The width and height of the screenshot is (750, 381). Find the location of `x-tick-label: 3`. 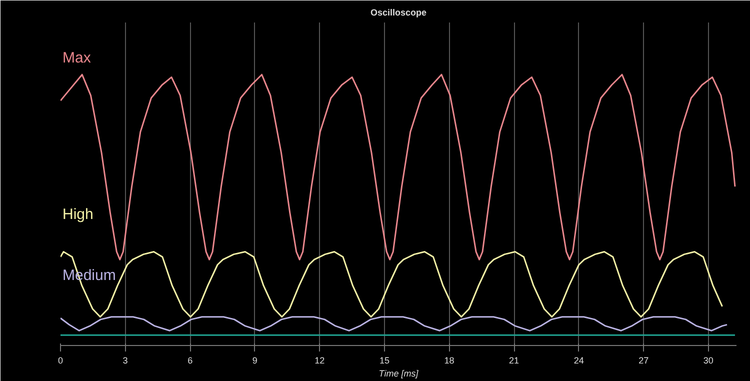

x-tick-label: 3 is located at coordinates (125, 361).